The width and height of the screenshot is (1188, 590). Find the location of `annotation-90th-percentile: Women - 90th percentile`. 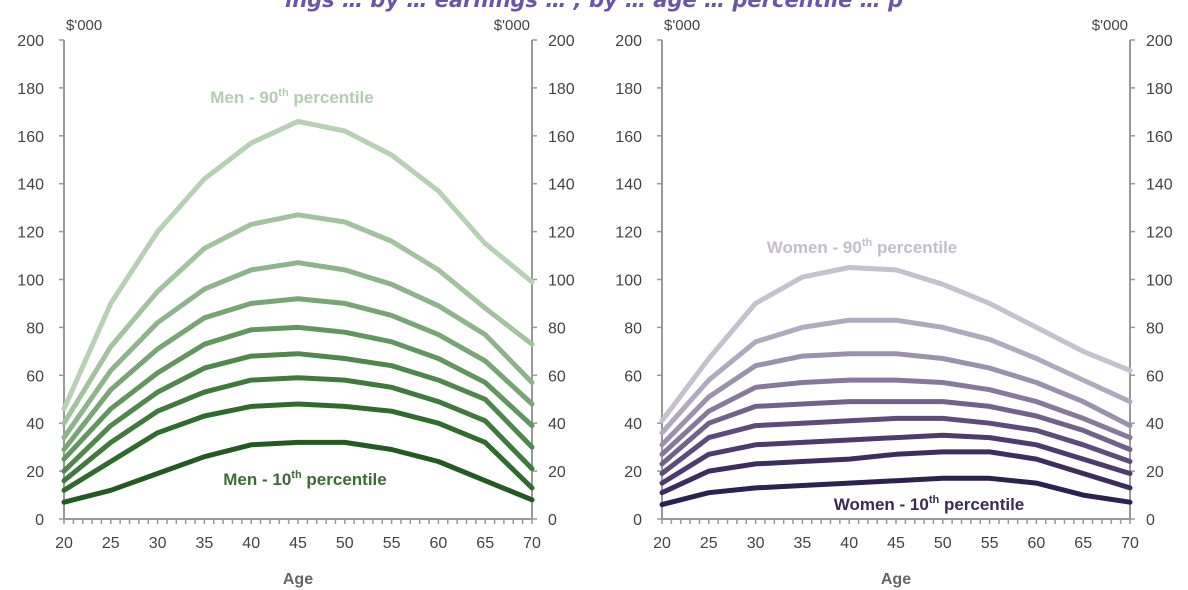

annotation-90th-percentile: Women - 90th percentile is located at coordinates (862, 247).